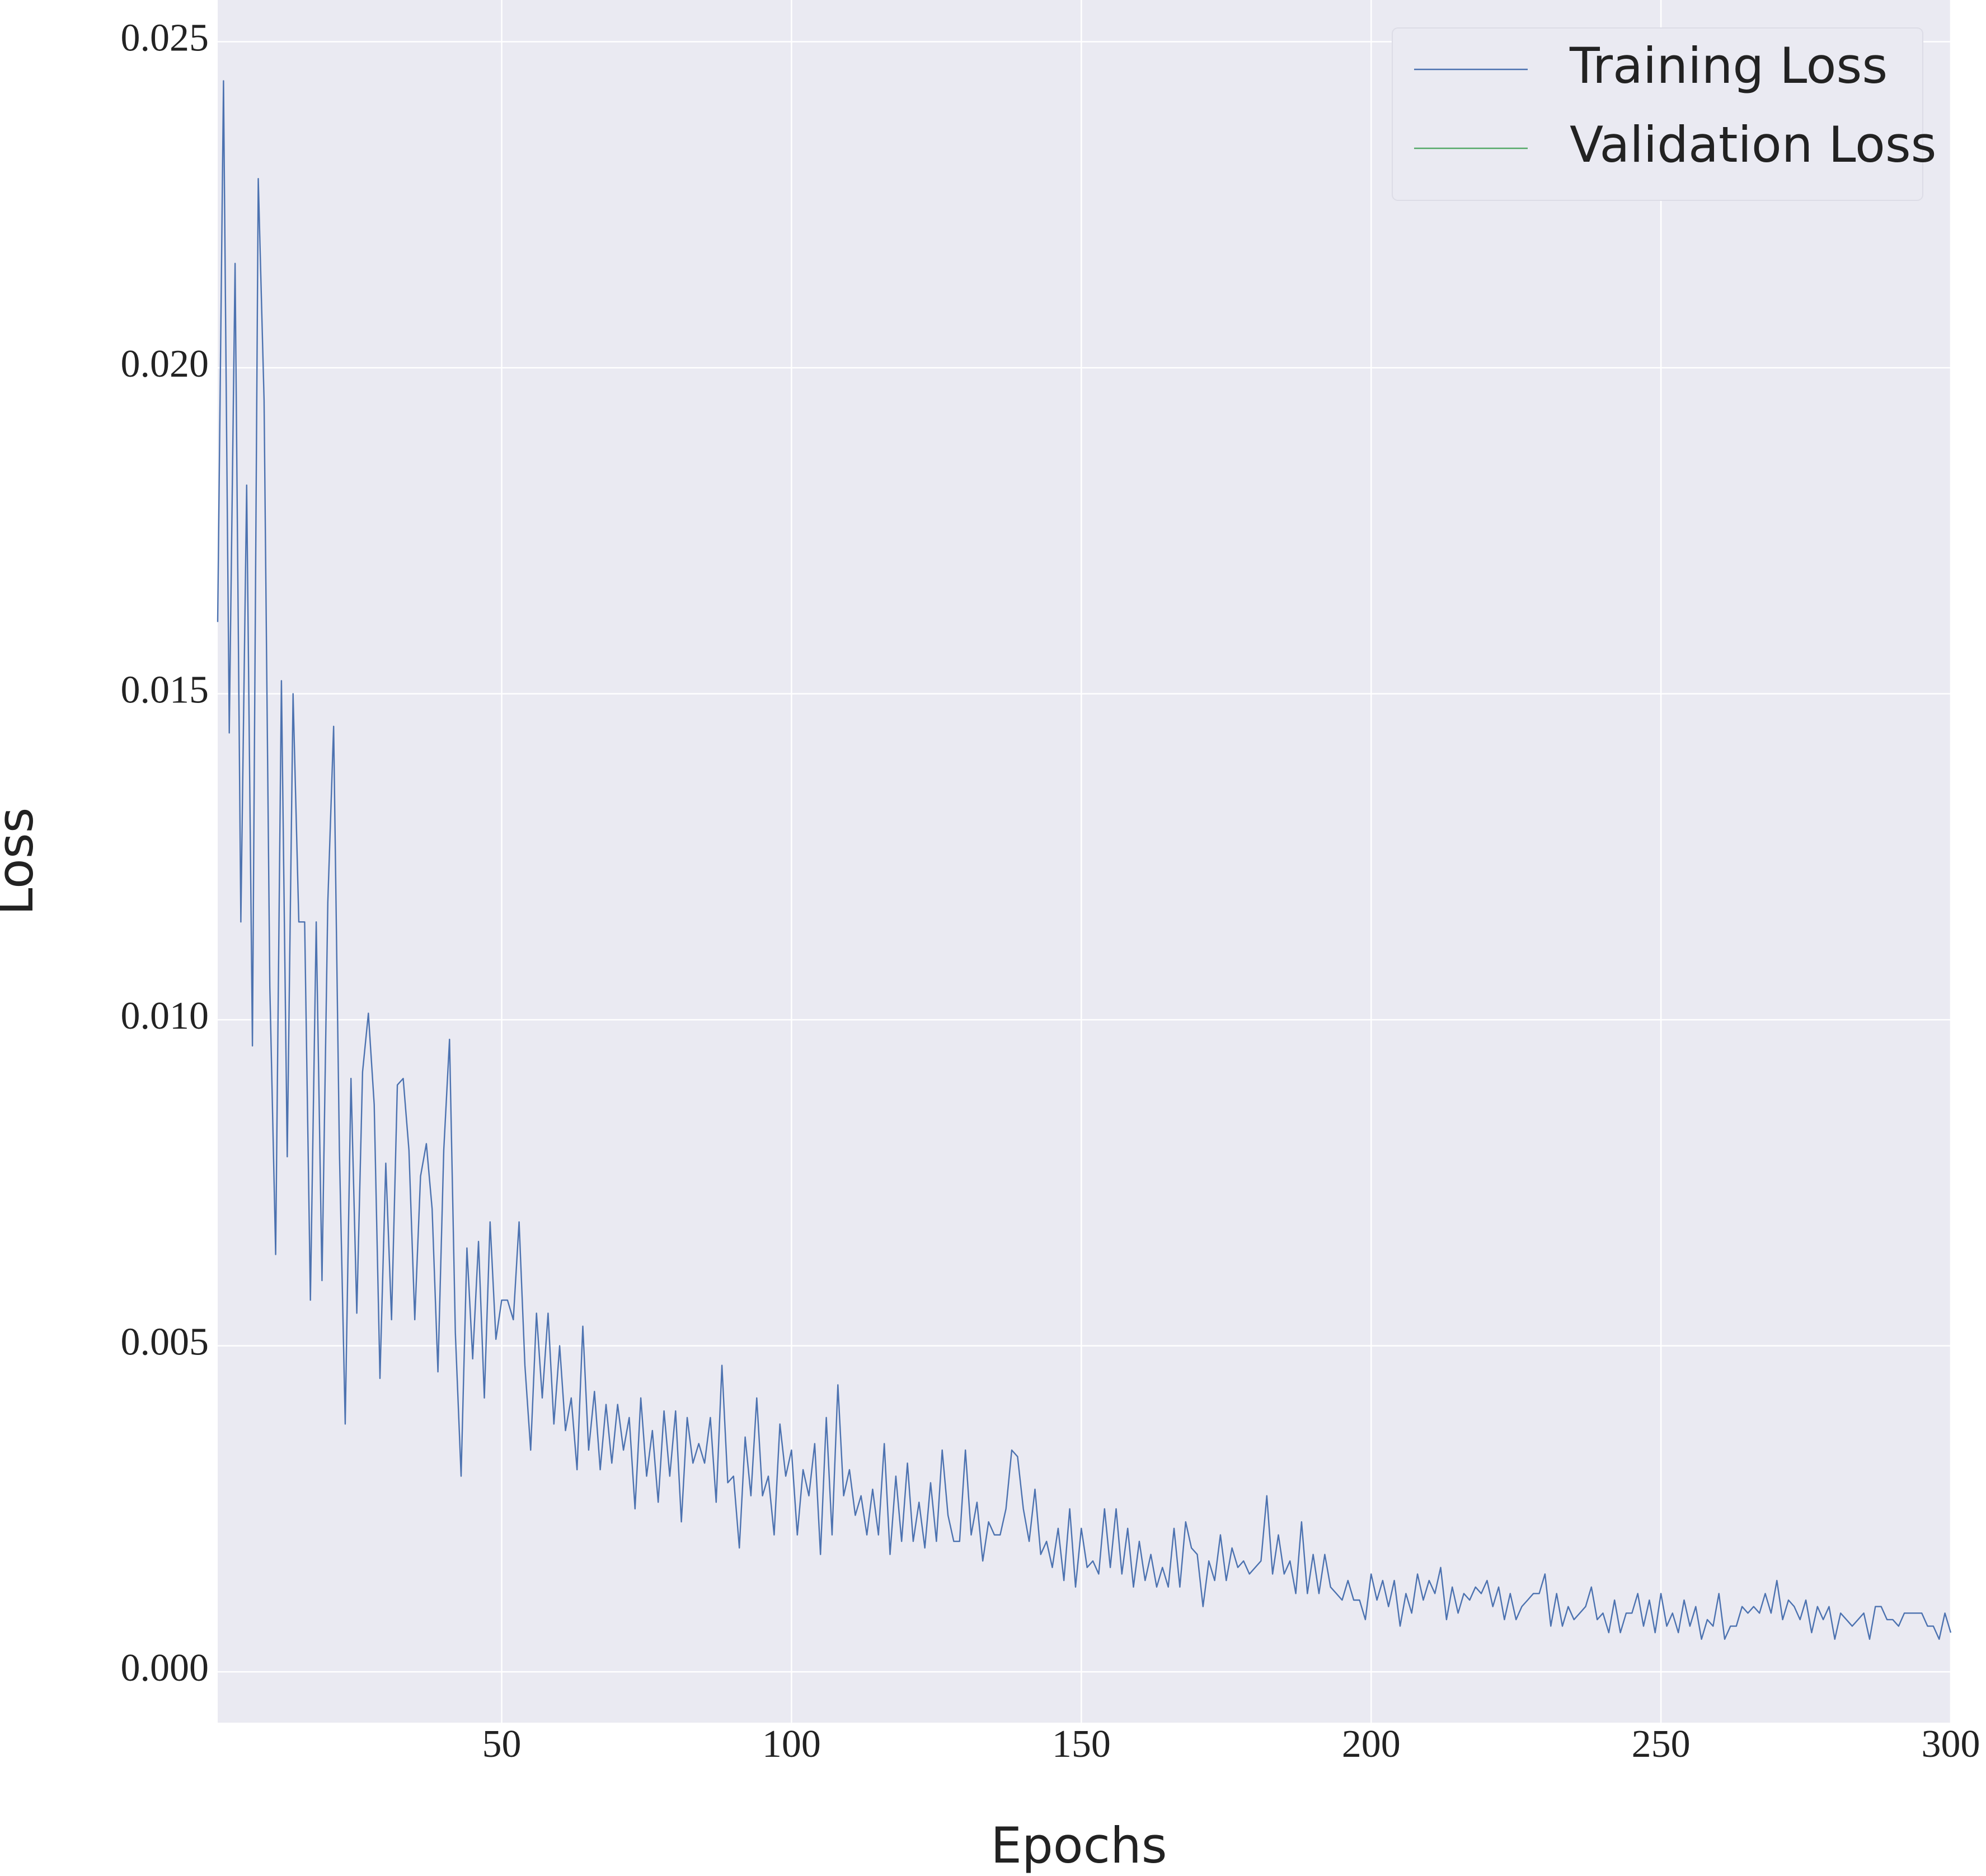  I want to click on y-tick-label: 0.025, so click(165, 38).